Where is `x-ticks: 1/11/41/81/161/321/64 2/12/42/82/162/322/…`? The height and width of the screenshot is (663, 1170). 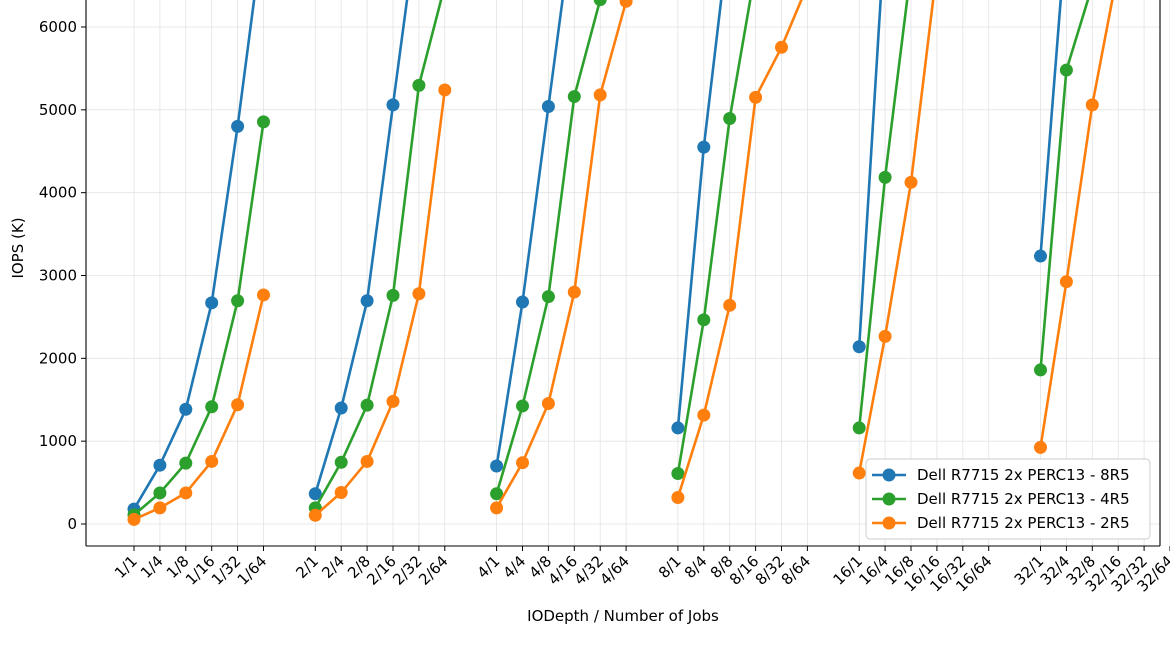
x-ticks: 1/11/41/81/161/321/64 2/12/42/82/162/322/… is located at coordinates (640, 570).